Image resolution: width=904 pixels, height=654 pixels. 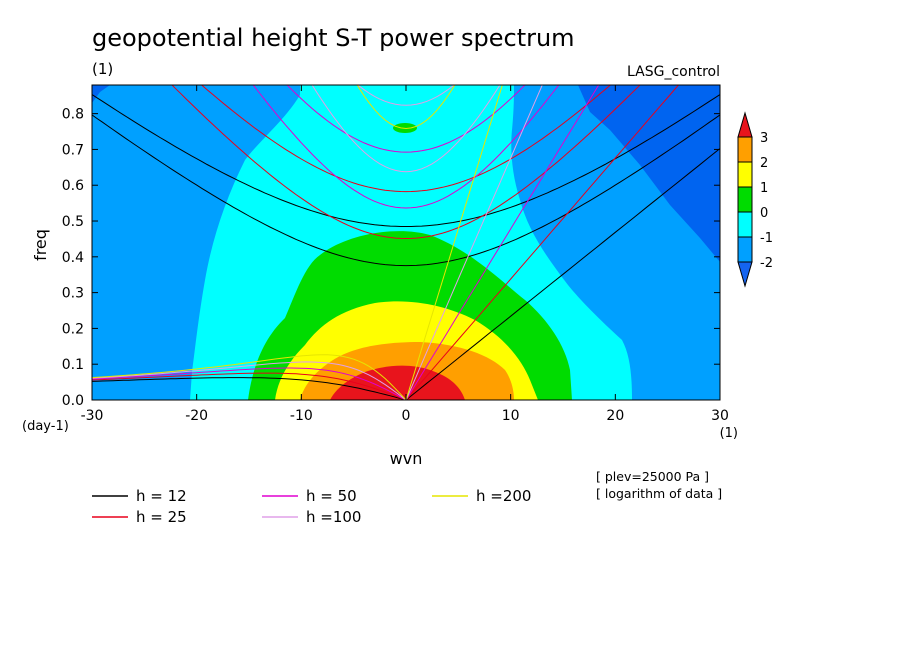 What do you see at coordinates (755, 199) in the screenshot?
I see `colorbar: 3 2 1 0 -1 -2` at bounding box center [755, 199].